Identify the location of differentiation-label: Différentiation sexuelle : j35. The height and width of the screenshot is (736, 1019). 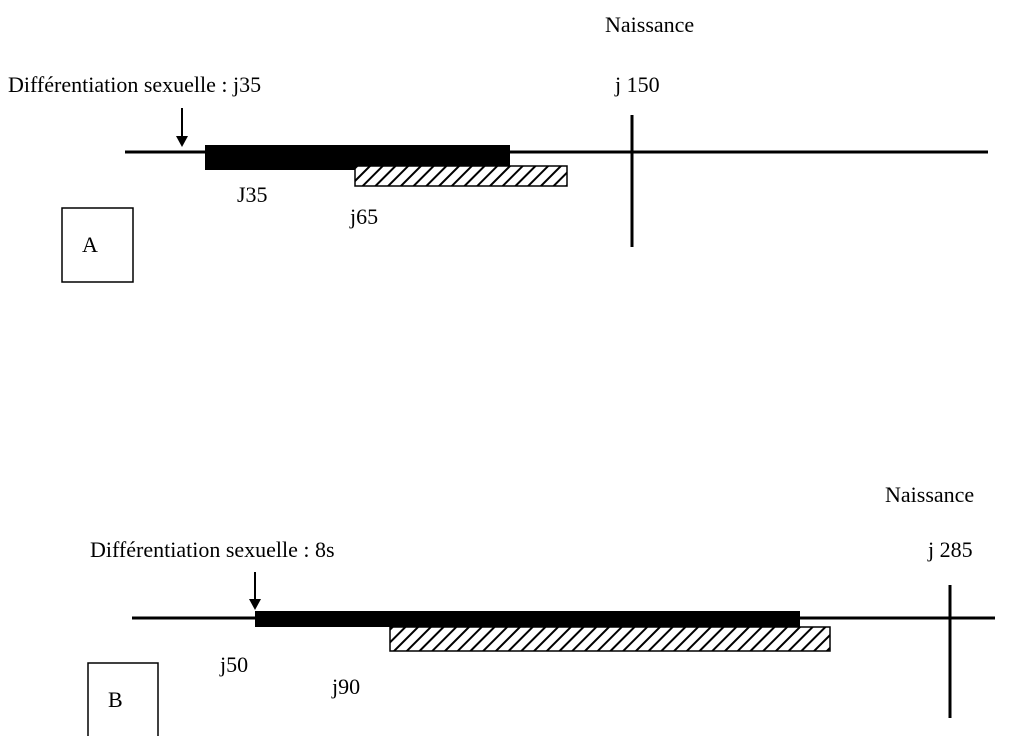
(134, 84).